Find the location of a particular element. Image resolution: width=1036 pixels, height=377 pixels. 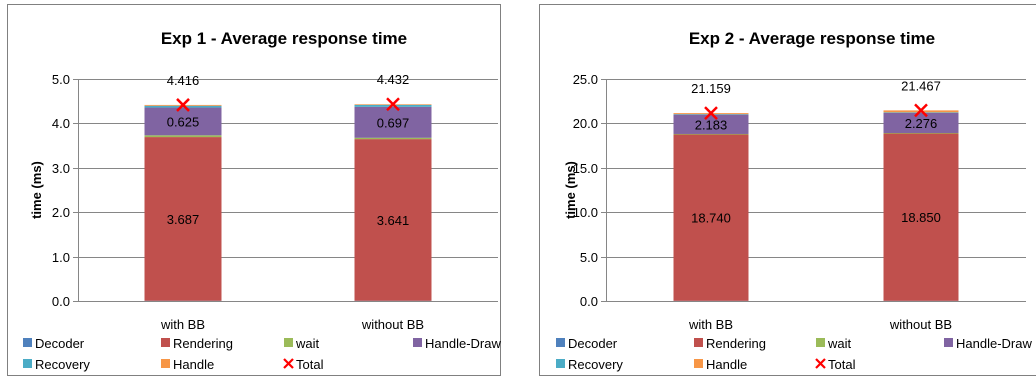

bar-segment-recovery is located at coordinates (921, 112).